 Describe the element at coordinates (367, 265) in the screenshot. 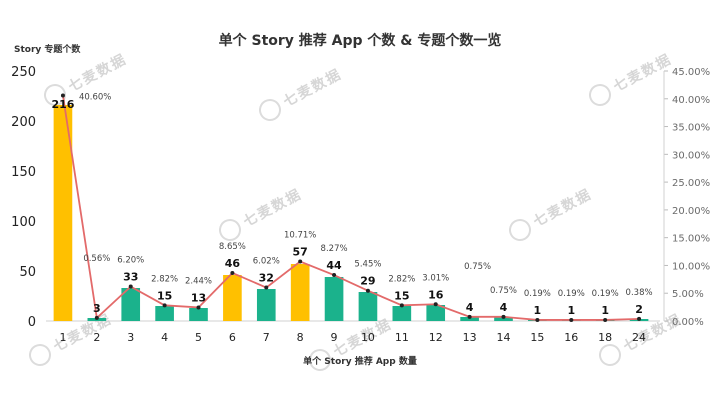

I see `percent-label: 5.45%` at that location.